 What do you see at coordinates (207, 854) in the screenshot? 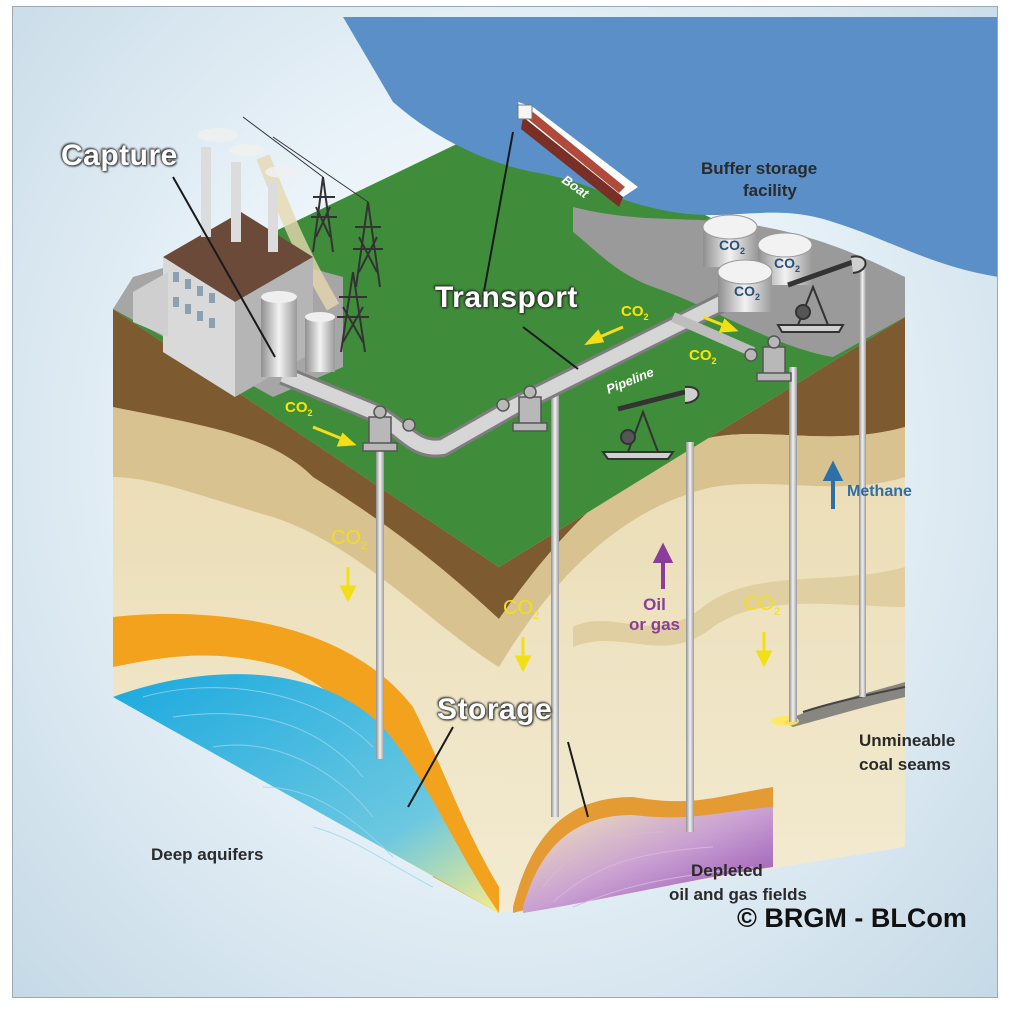
I see `label-deep-aquifers: Deep aquifers` at bounding box center [207, 854].